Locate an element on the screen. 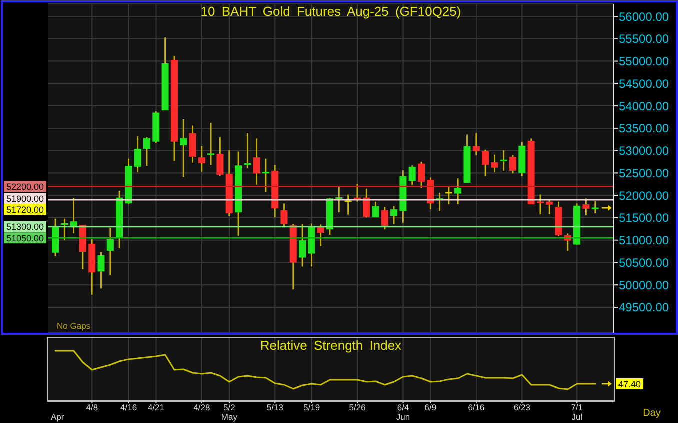  x-tick-label: 4/21 is located at coordinates (156, 407).